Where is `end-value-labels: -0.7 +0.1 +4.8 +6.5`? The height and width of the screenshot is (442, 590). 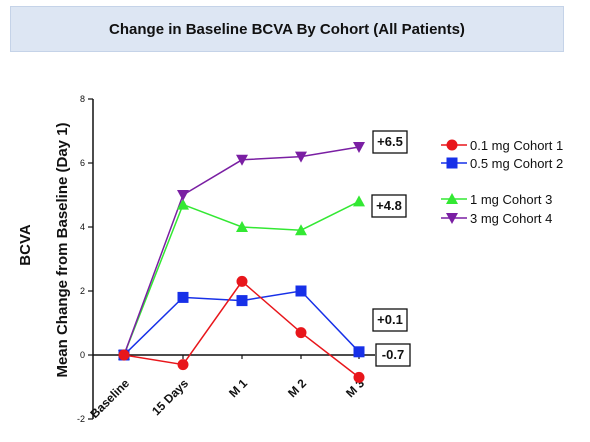 end-value-labels: -0.7 +0.1 +4.8 +6.5 is located at coordinates (391, 248).